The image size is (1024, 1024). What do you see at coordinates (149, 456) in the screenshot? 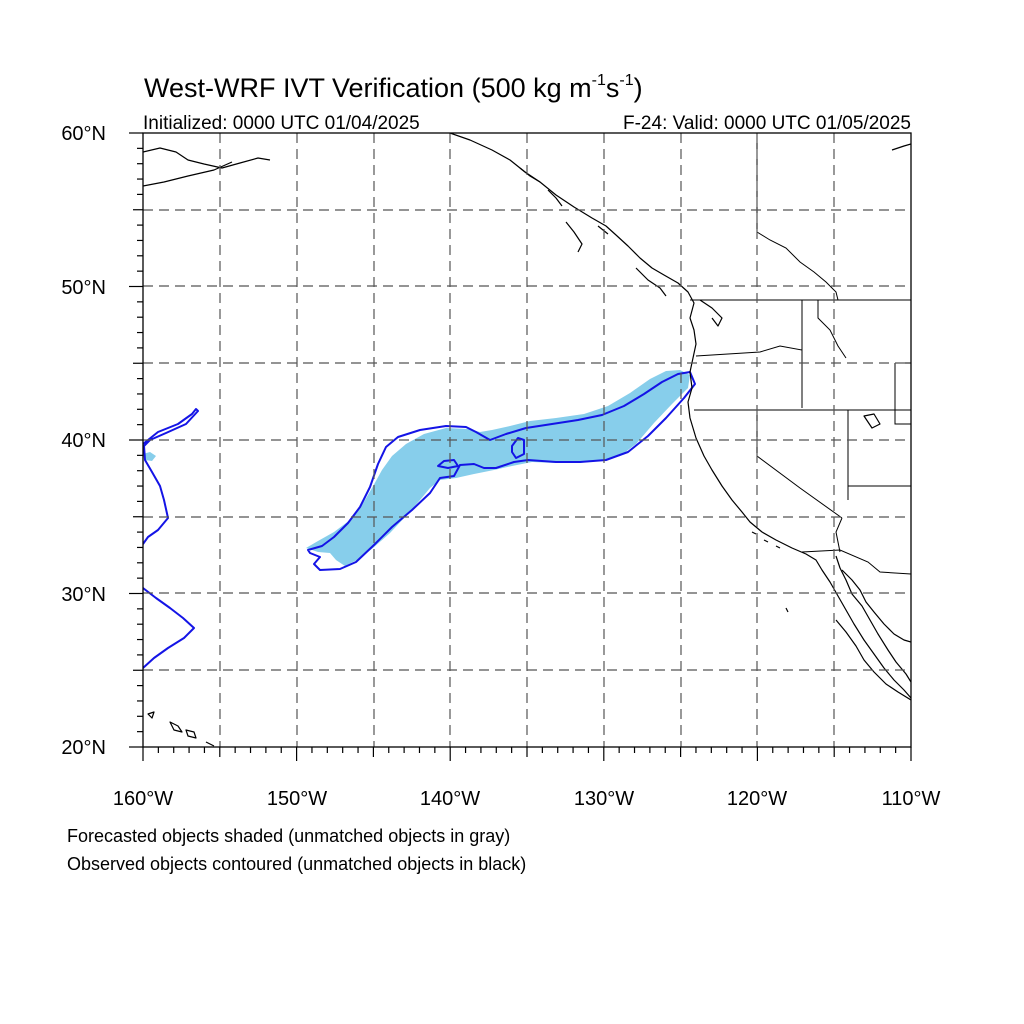
I see `forecast-ivt-fragment` at bounding box center [149, 456].